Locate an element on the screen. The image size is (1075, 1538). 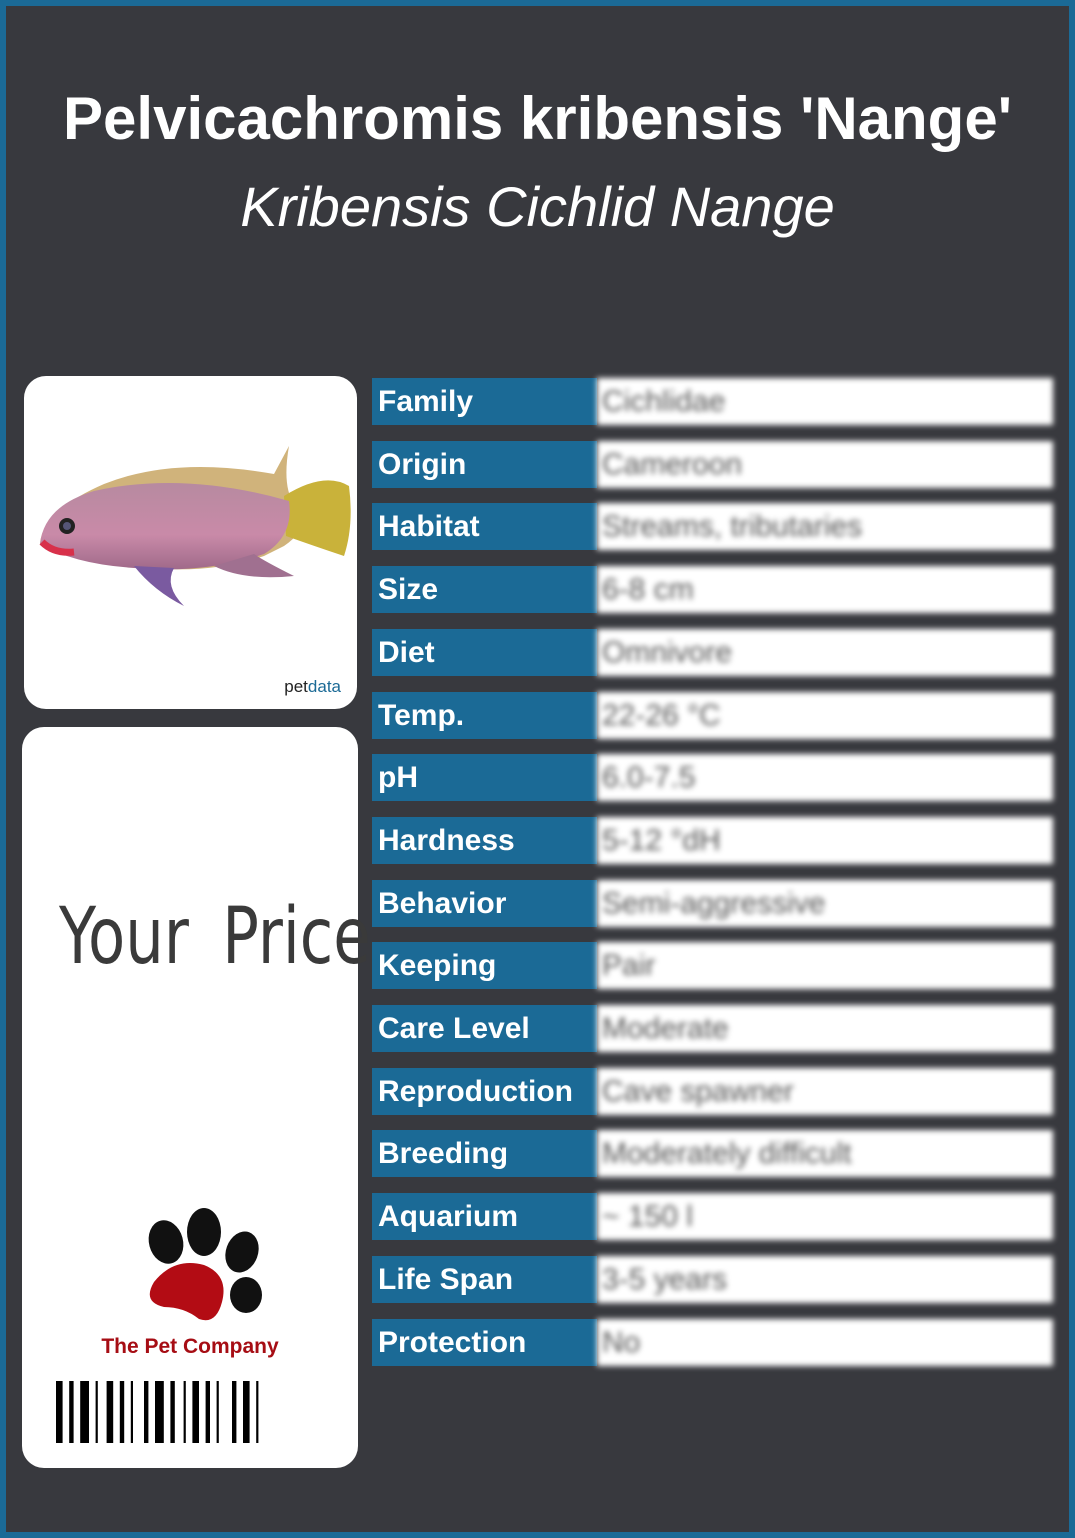
fact-row: Diet Omnivore is located at coordinates (712, 652).